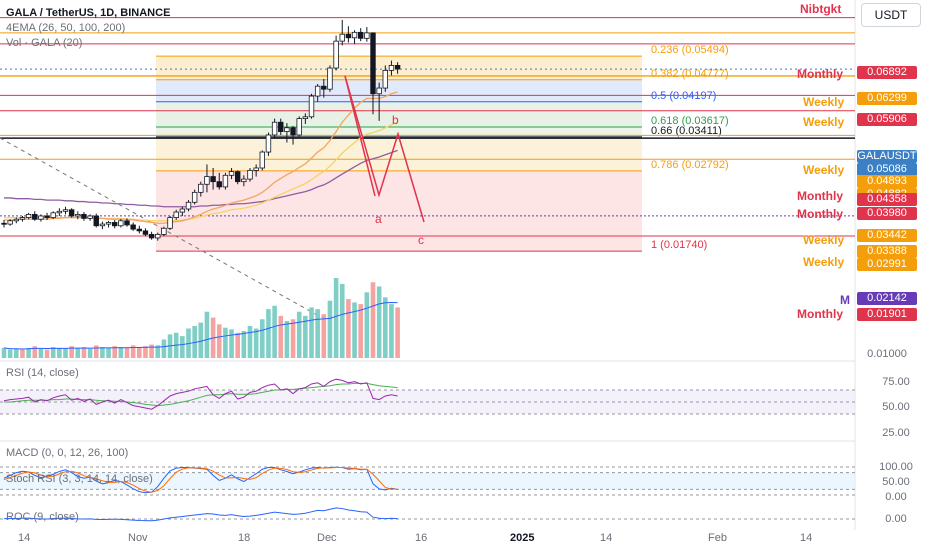 This screenshot has width=932, height=550. What do you see at coordinates (896, 482) in the screenshot?
I see `stoch-tick-50: 50.00` at bounding box center [896, 482].